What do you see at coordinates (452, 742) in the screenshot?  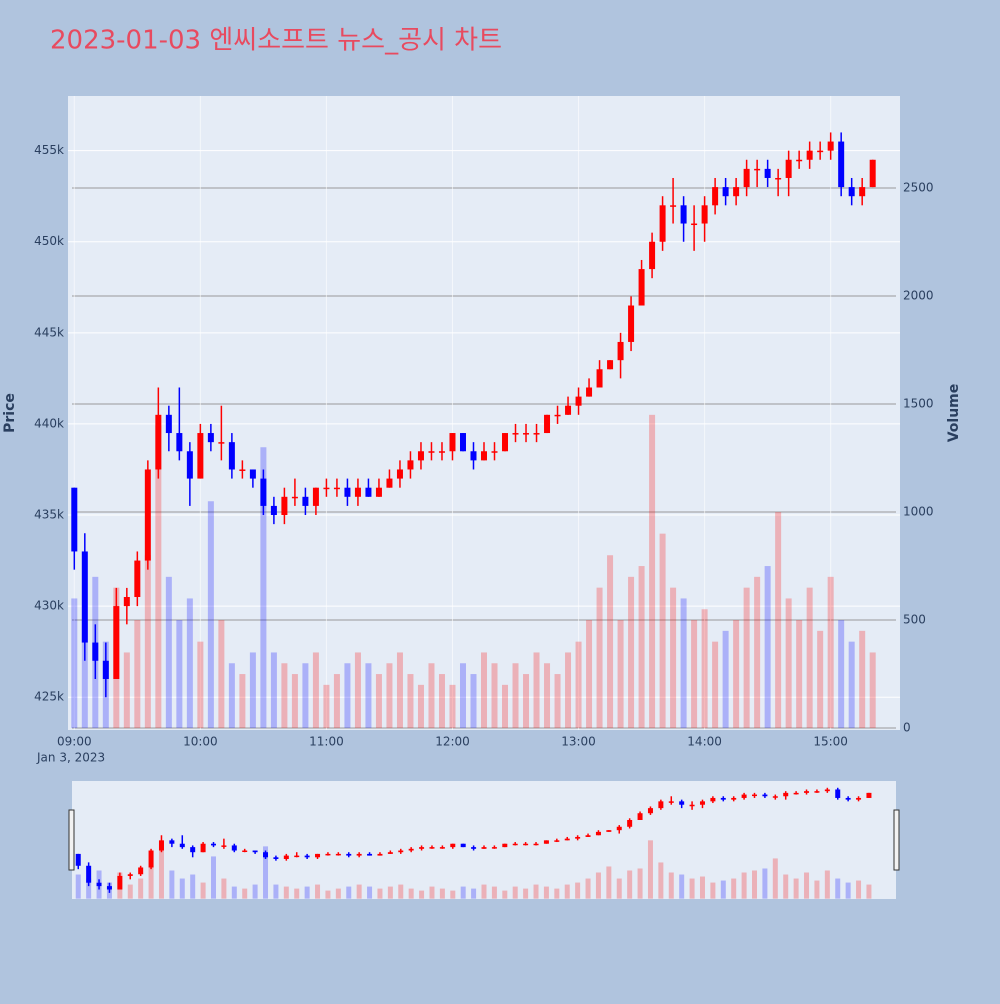 I see `x-tick-label: 12:00` at bounding box center [452, 742].